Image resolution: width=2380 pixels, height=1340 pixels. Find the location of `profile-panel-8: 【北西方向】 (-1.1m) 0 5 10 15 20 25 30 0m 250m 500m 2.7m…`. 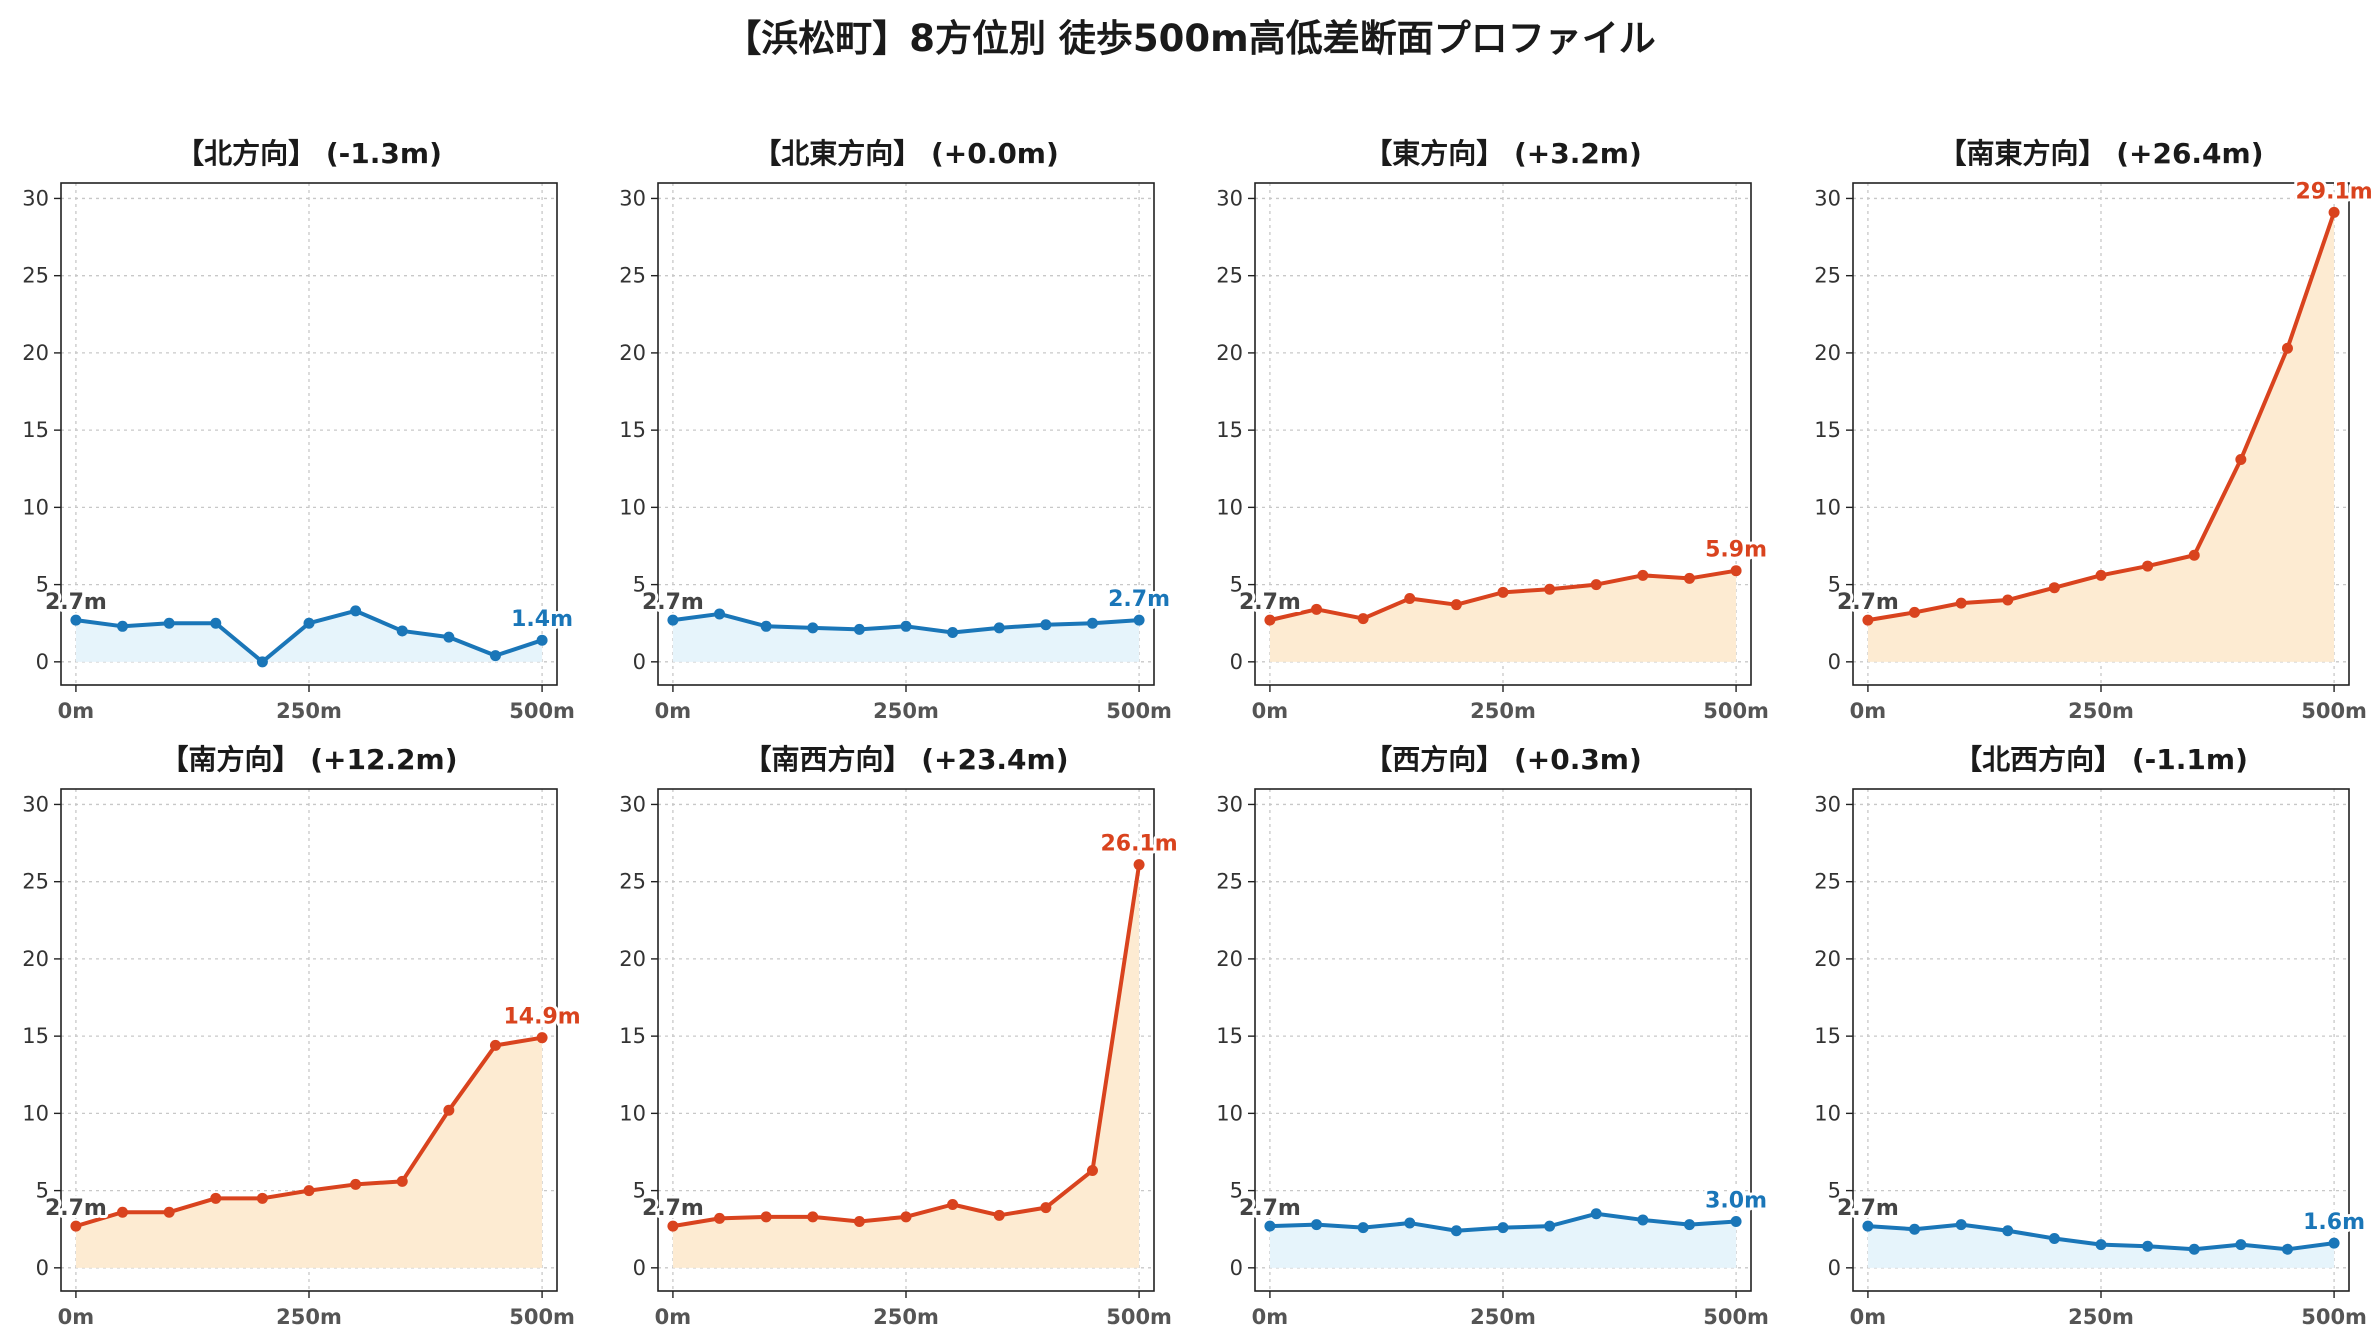

profile-panel-8: 【北西方向】 (-1.1m) 0 5 10 15 20 25 30 0m 250m 500m 2.7m… is located at coordinates (2091, 1036).